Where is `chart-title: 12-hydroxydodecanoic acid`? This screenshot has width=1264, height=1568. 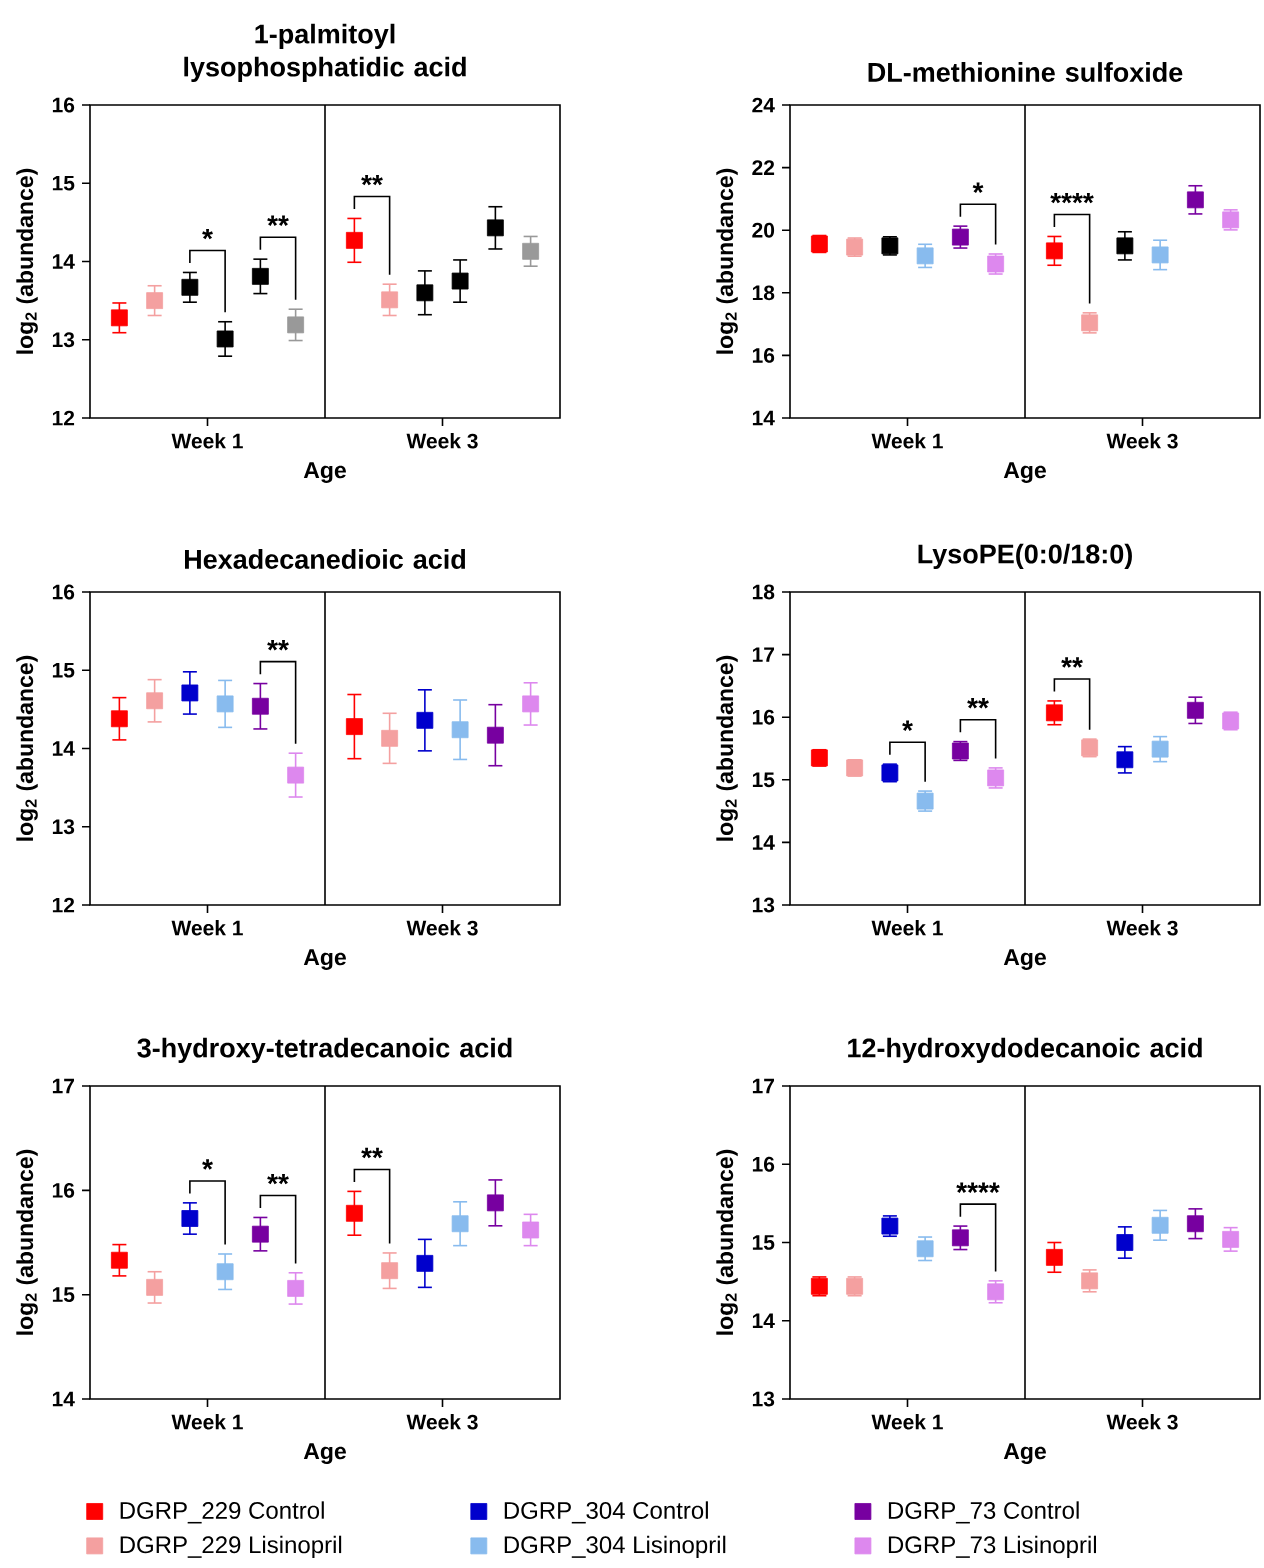 chart-title: 12-hydroxydodecanoic acid is located at coordinates (1025, 1050).